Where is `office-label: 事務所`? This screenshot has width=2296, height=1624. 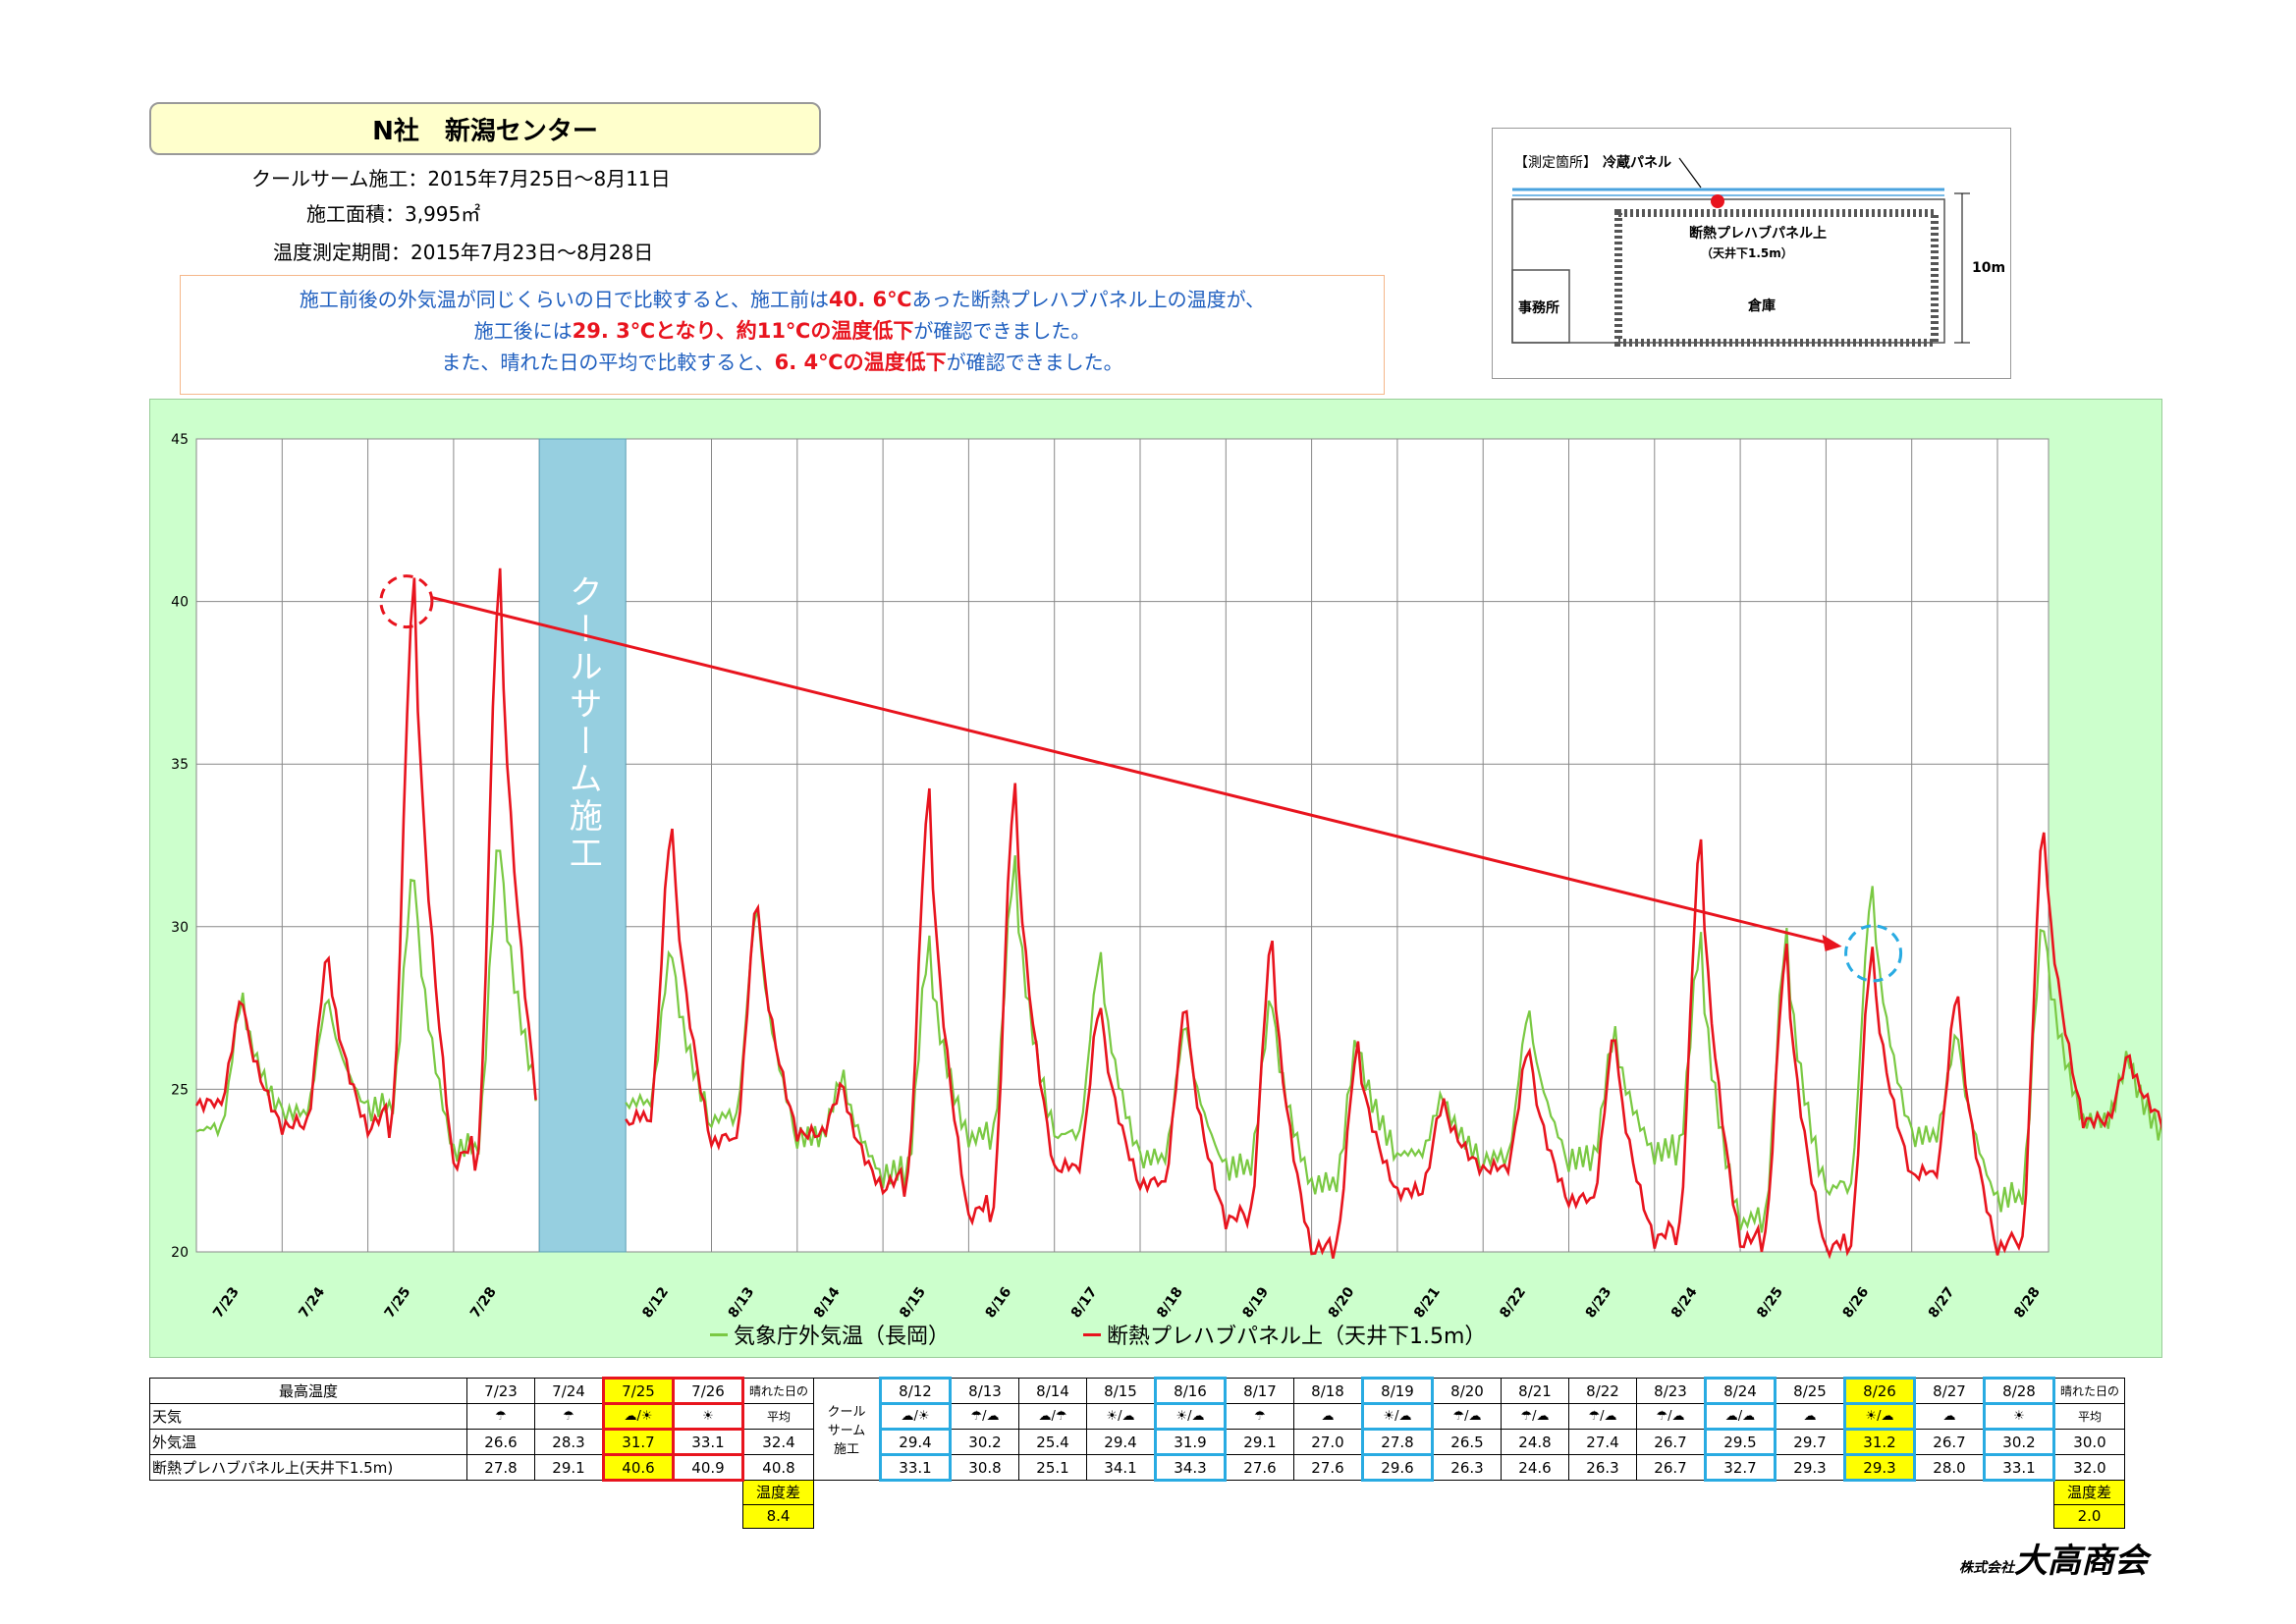
office-label: 事務所 is located at coordinates (1538, 308).